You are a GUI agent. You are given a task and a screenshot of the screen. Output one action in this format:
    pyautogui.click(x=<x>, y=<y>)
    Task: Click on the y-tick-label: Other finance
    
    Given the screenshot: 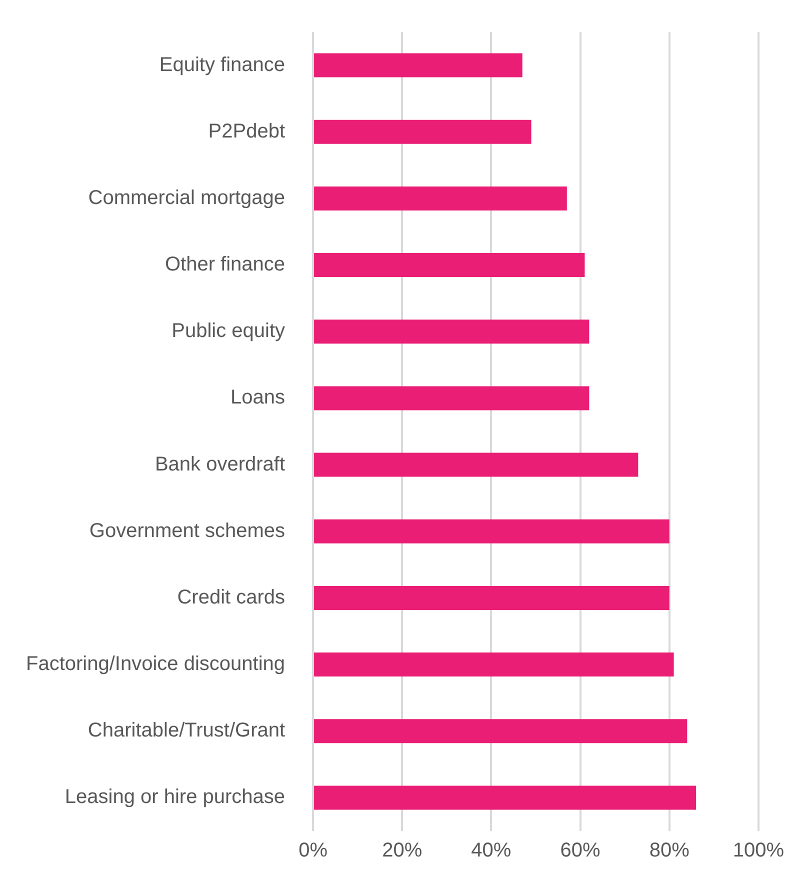 What is the action you would take?
    pyautogui.click(x=225, y=265)
    